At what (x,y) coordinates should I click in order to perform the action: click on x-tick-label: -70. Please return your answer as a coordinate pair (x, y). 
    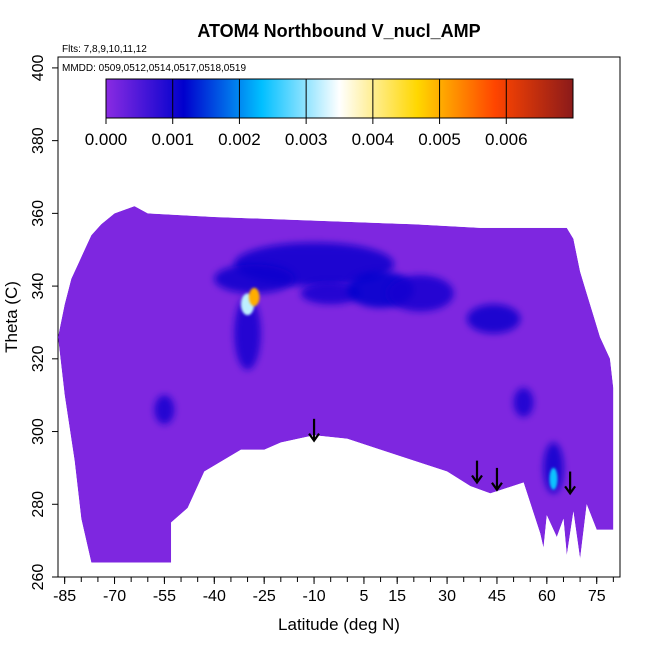
    Looking at the image, I should click on (114, 596).